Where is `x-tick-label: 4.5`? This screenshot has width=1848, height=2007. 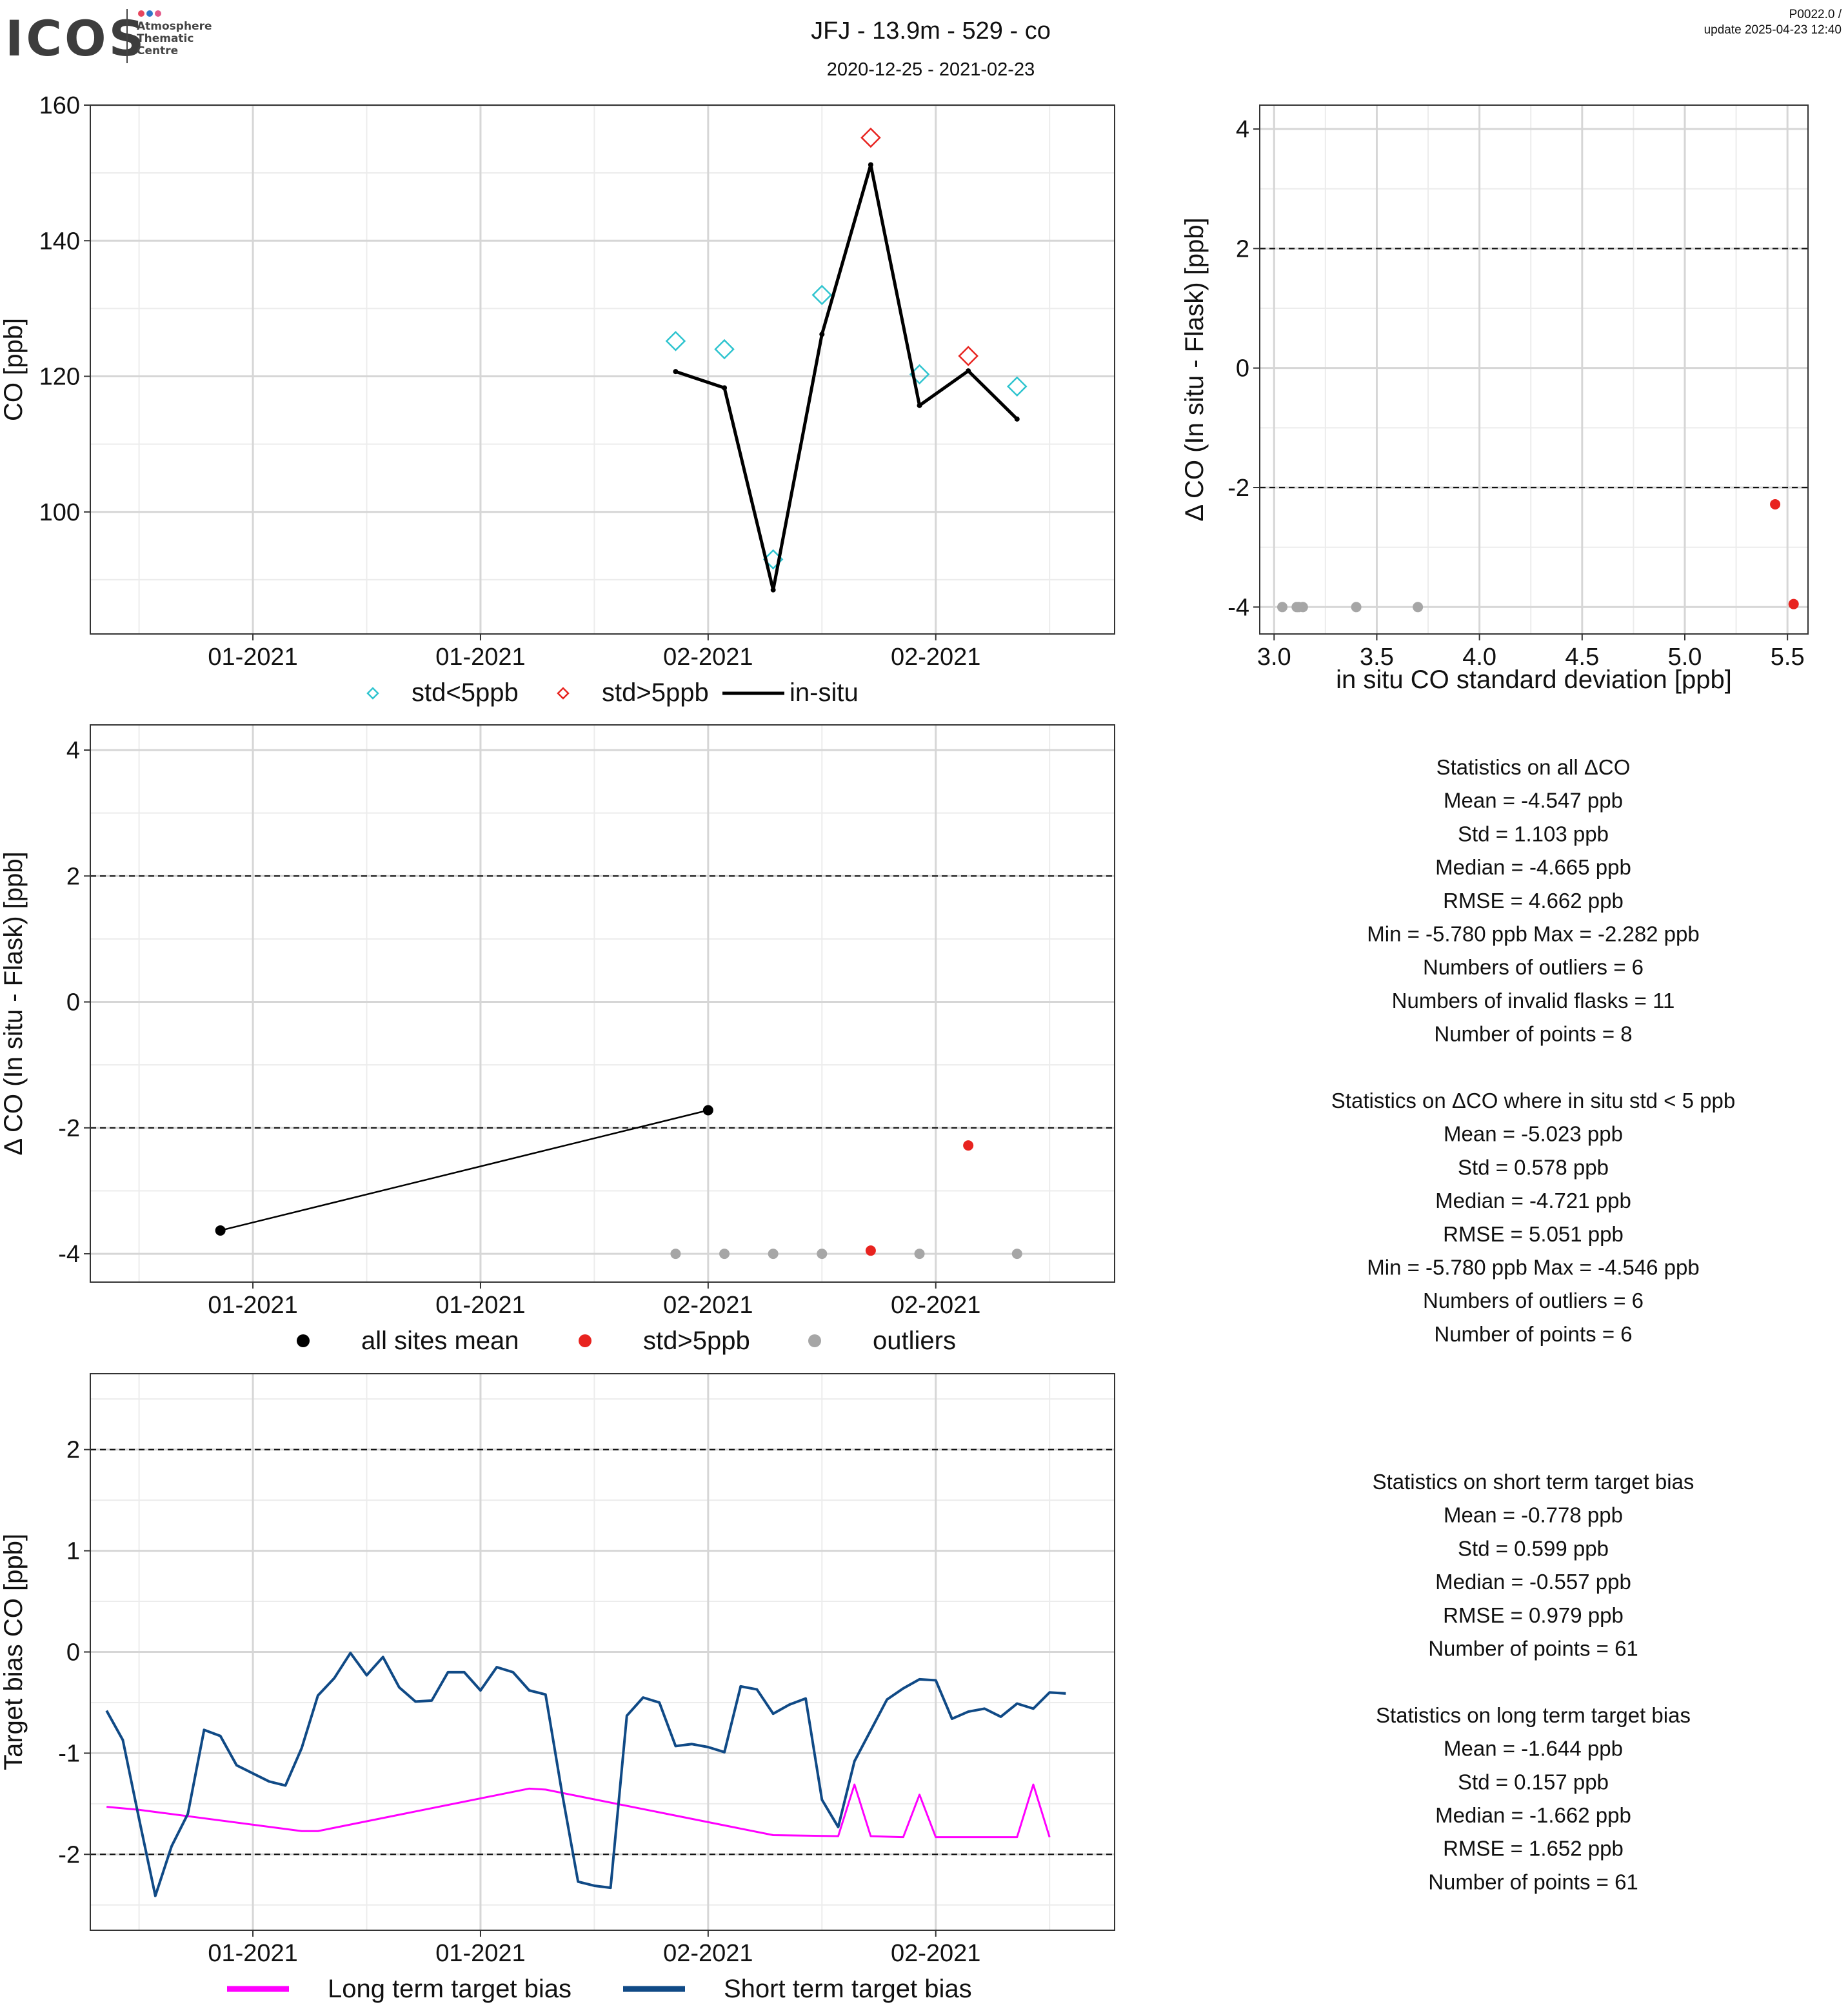 x-tick-label: 4.5 is located at coordinates (1582, 657).